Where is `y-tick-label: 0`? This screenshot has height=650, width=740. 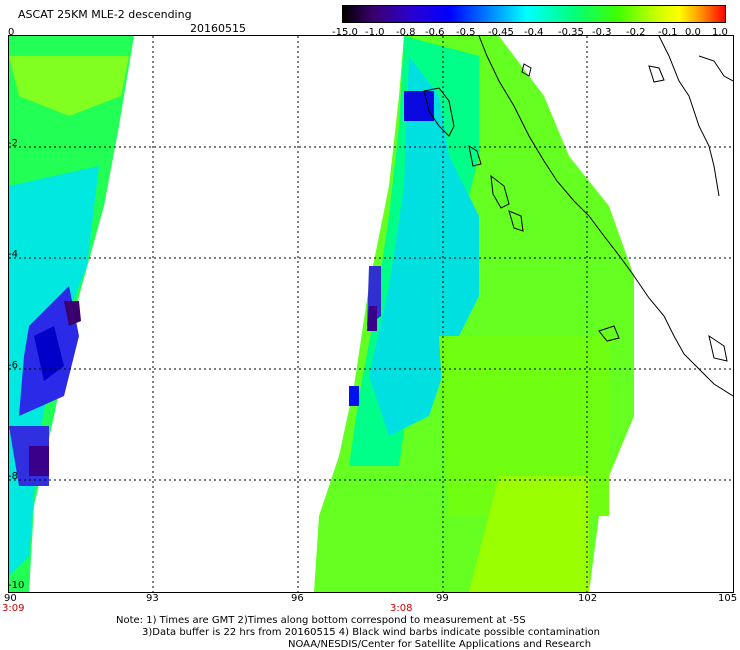 y-tick-label: 0 is located at coordinates (11, 32).